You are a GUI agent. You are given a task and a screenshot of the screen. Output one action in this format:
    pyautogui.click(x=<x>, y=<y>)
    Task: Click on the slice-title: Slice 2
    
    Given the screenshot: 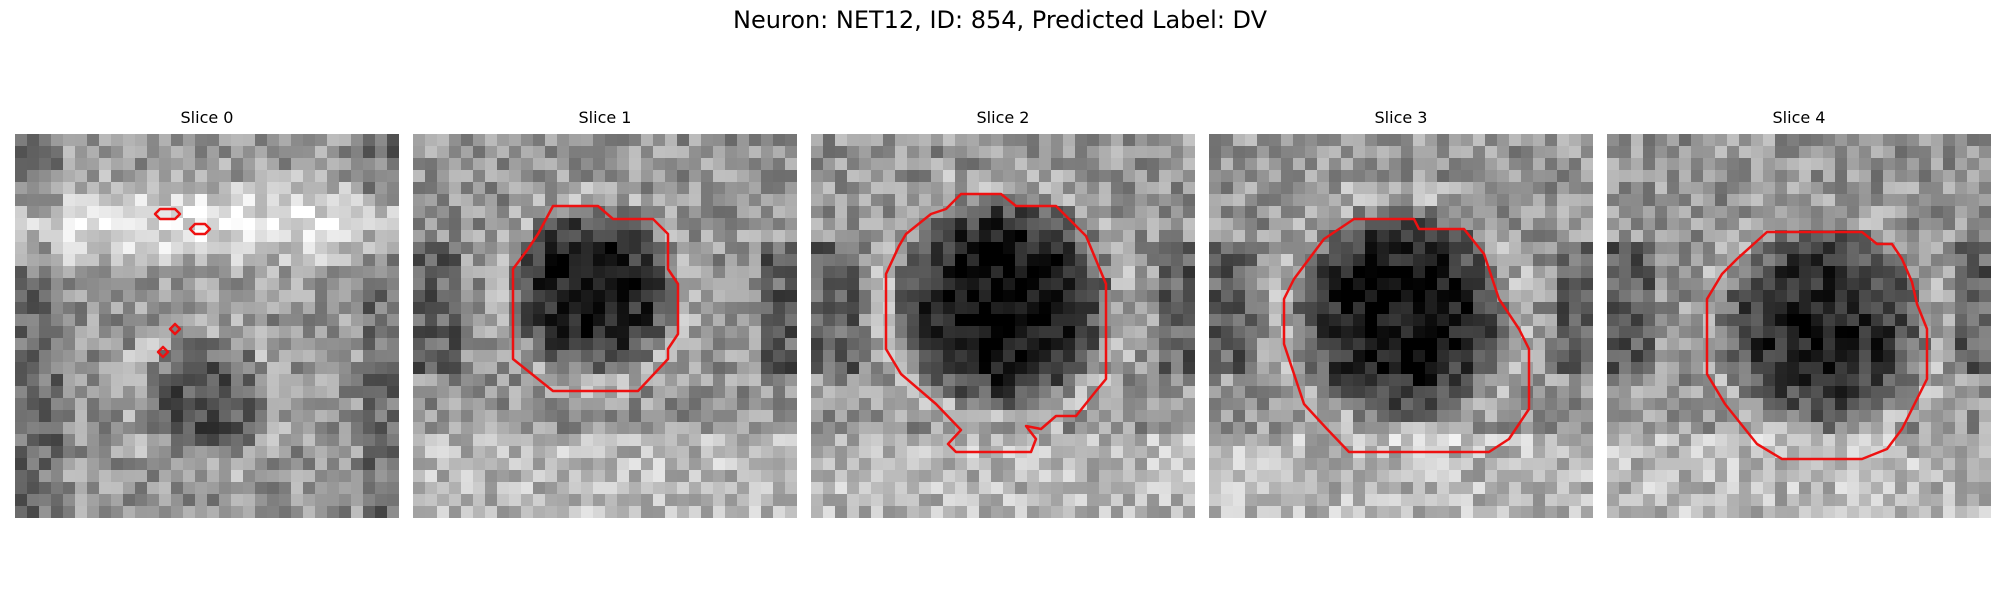 What is the action you would take?
    pyautogui.click(x=1003, y=117)
    